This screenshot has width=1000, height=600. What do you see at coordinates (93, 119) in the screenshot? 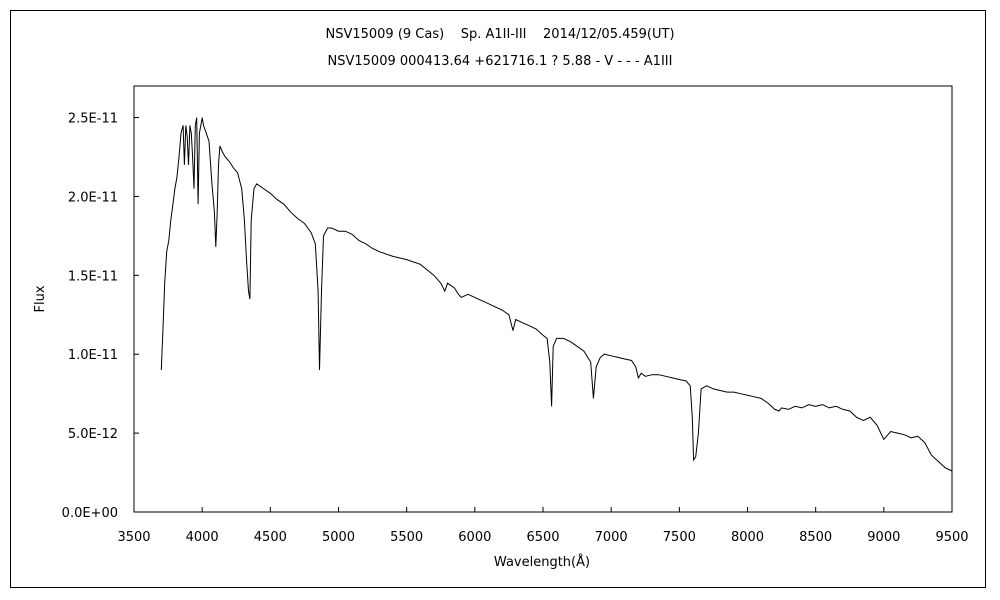
I see `y-tick-label: 2.5E-11` at bounding box center [93, 119].